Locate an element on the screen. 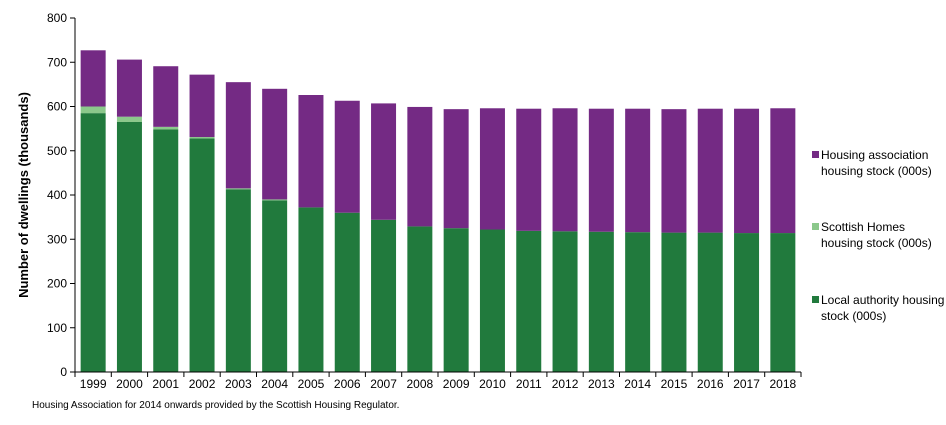 Image resolution: width=946 pixels, height=425 pixels. y-tick-label-0: 0 is located at coordinates (63, 372).